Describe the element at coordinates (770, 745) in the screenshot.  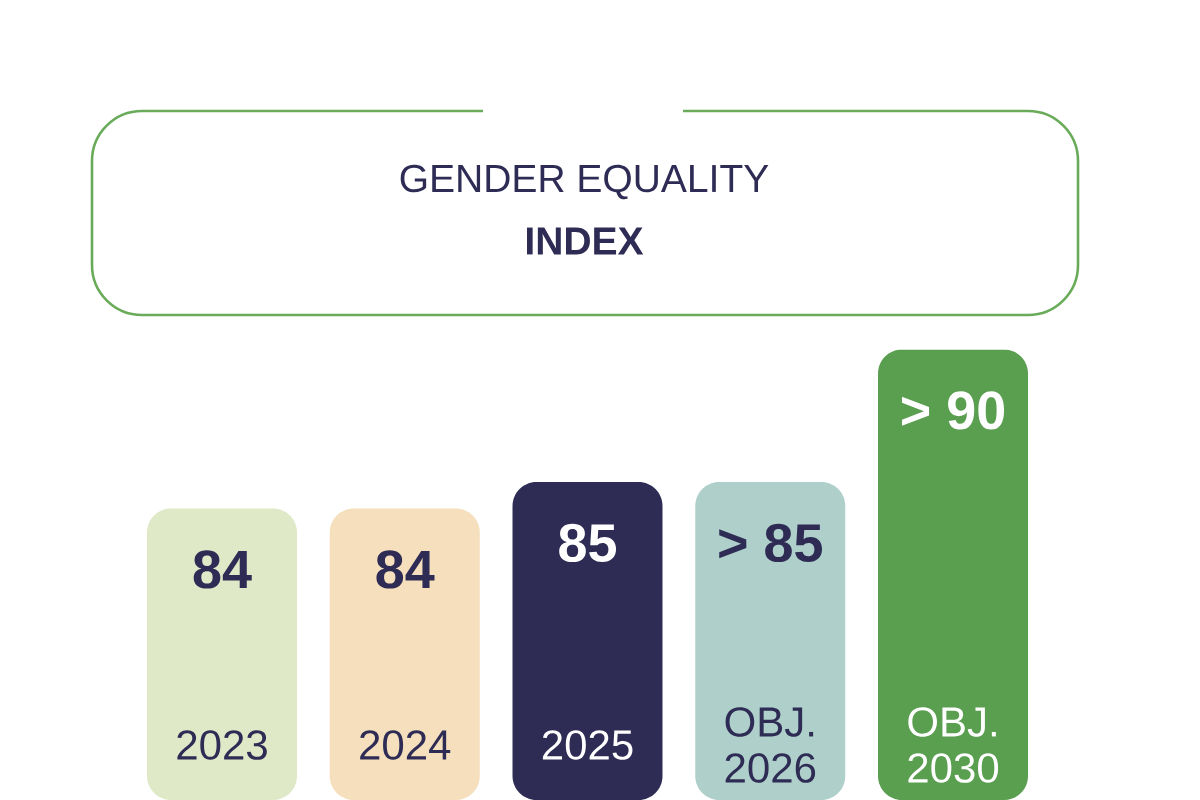
I see `x-tick-label: OBJ. 2026` at that location.